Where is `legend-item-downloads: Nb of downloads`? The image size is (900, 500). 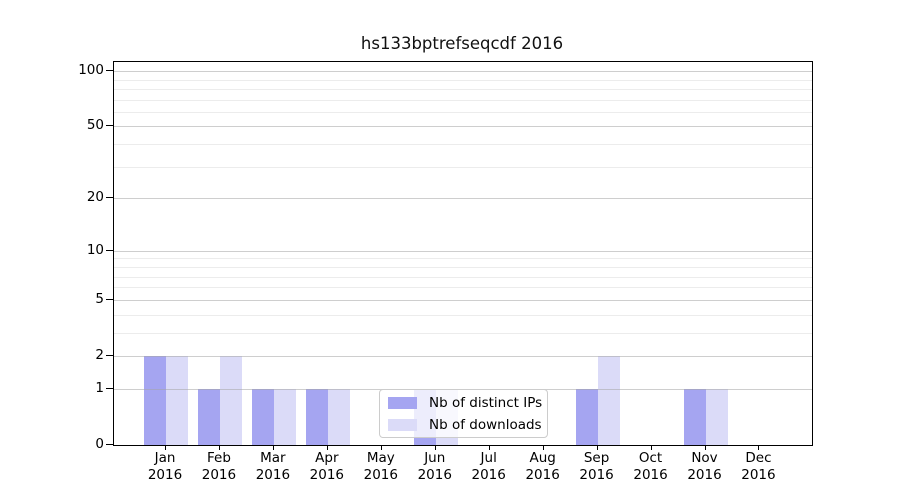 legend-item-downloads: Nb of downloads is located at coordinates (463, 424).